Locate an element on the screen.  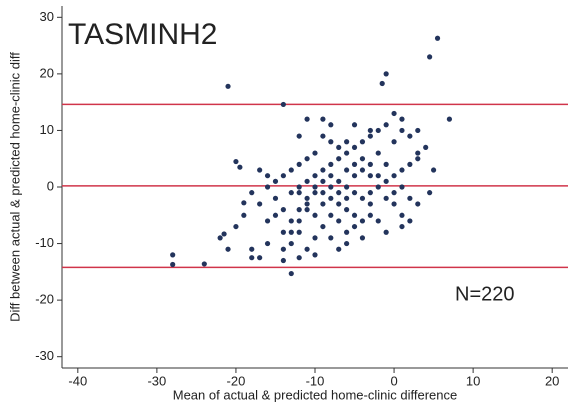
y-tick-label: -10 is located at coordinates (44, 242).